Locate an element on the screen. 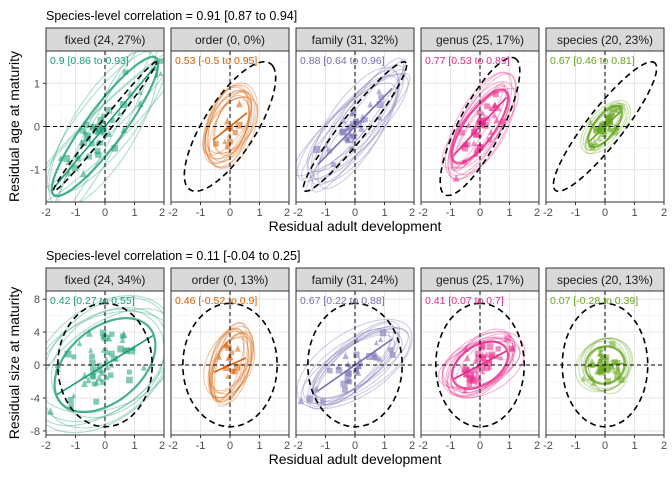 This screenshot has height=485, width=672. strip-label: family (31, 32%) is located at coordinates (355, 40).